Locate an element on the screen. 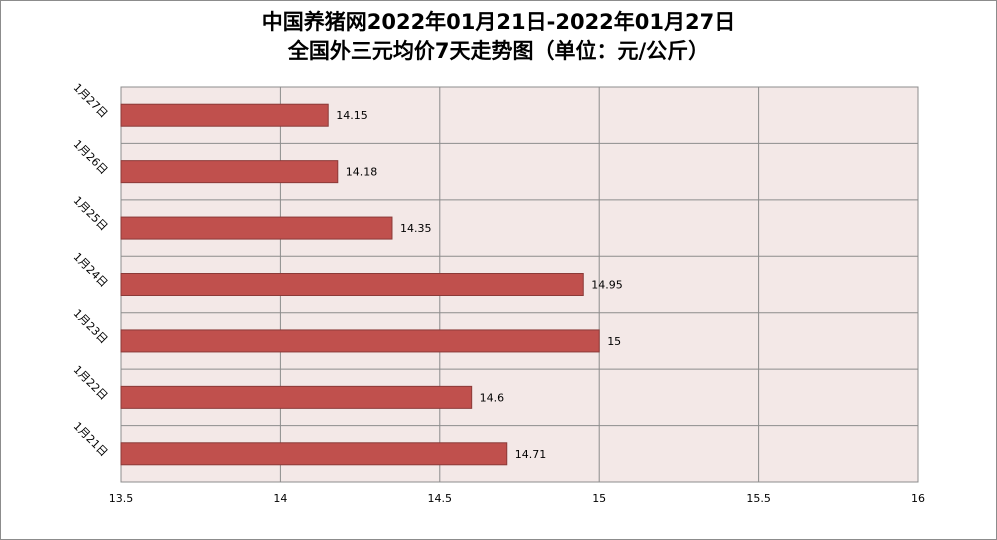  chart-subtitle: 全国外三元均价7天走势图（单位：元/公斤） is located at coordinates (498, 51).